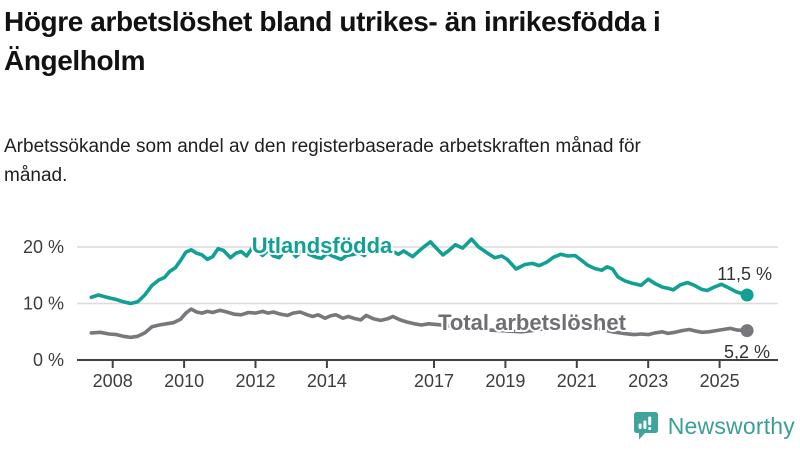 This screenshot has width=800, height=450. I want to click on x-tick-label-2010: 2010, so click(184, 381).